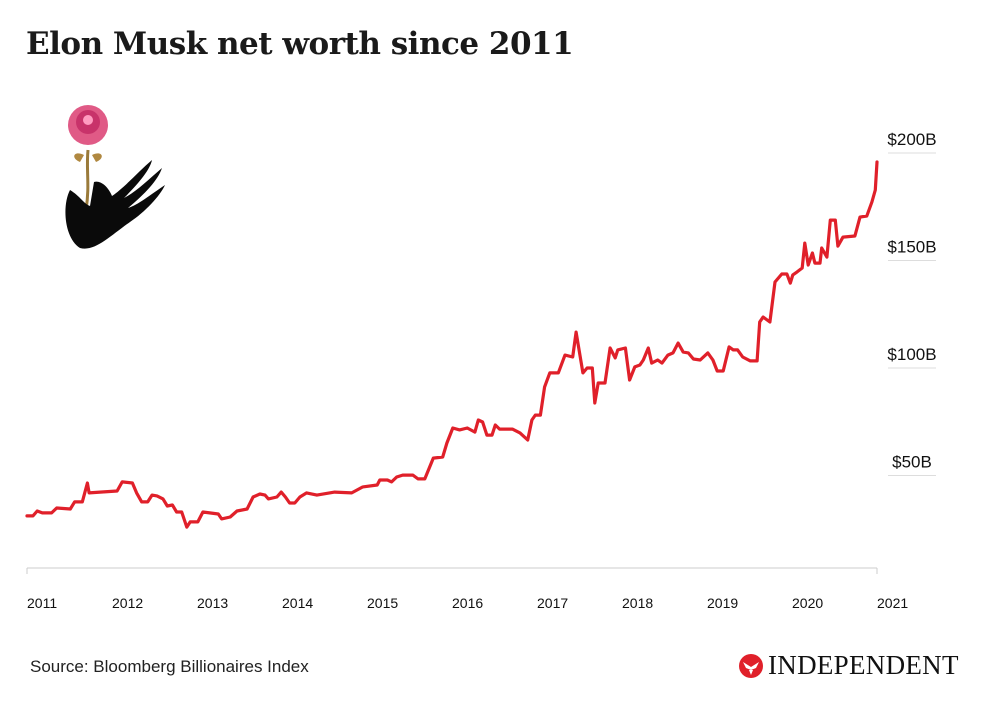 This screenshot has width=982, height=726. What do you see at coordinates (911, 139) in the screenshot?
I see `y-tick-label: $200B` at bounding box center [911, 139].